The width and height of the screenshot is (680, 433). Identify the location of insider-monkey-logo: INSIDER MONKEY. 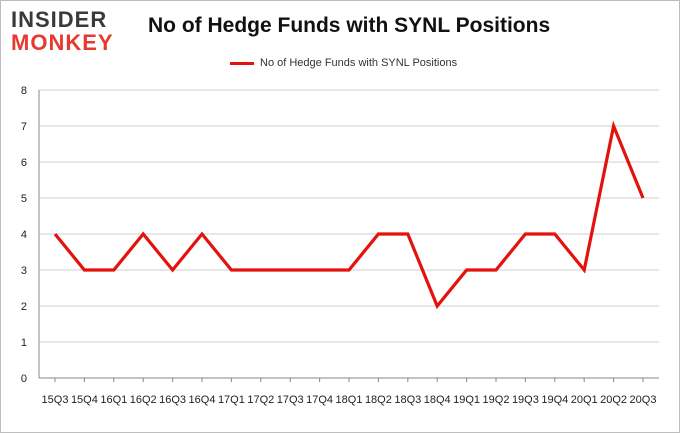
(70, 32).